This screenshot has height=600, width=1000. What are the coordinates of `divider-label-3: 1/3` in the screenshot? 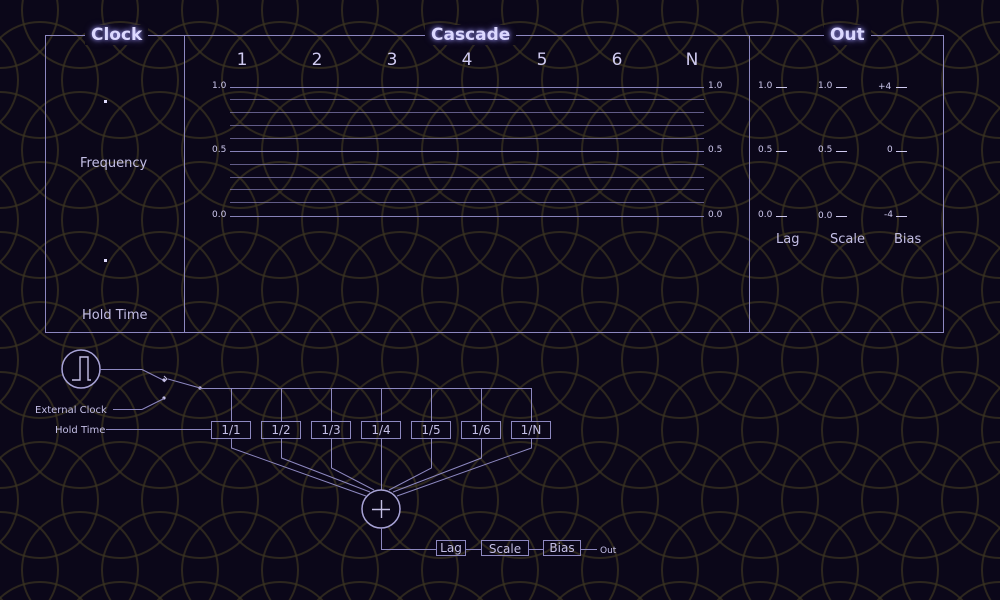 It's located at (330, 430).